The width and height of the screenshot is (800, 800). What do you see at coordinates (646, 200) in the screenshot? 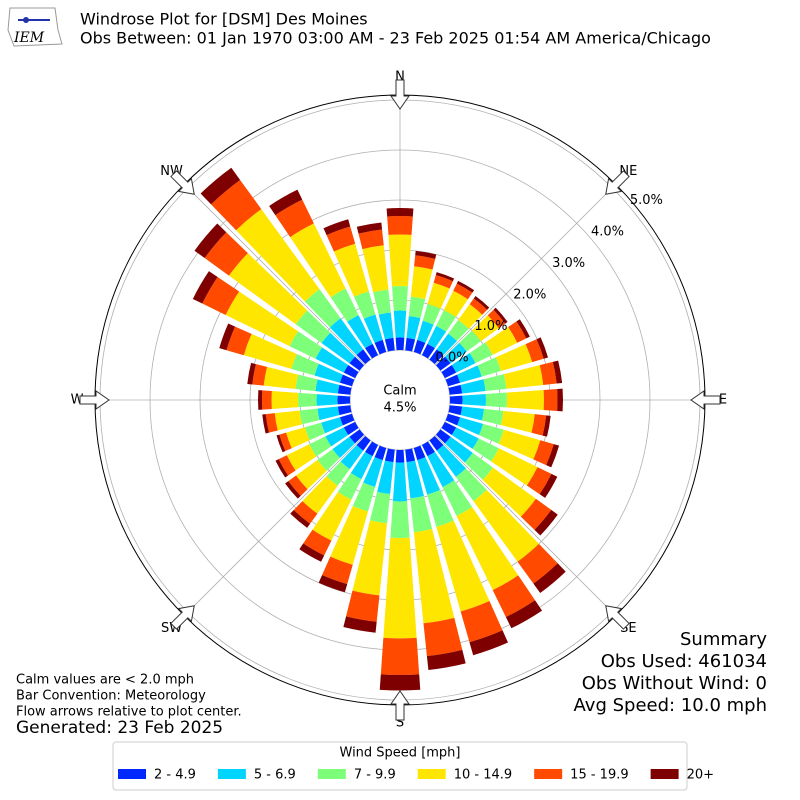
I see `y-tick-label: 5.0%` at bounding box center [646, 200].